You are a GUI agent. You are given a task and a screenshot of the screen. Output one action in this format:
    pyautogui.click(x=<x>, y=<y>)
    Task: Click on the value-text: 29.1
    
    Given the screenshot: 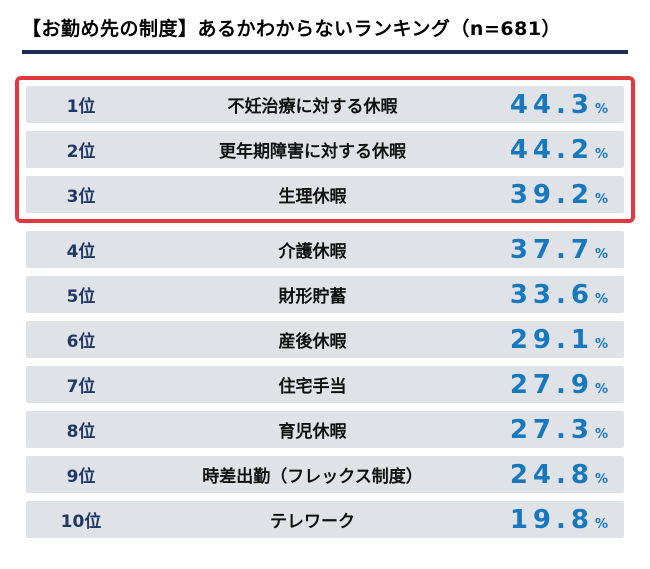 What is the action you would take?
    pyautogui.click(x=551, y=339)
    